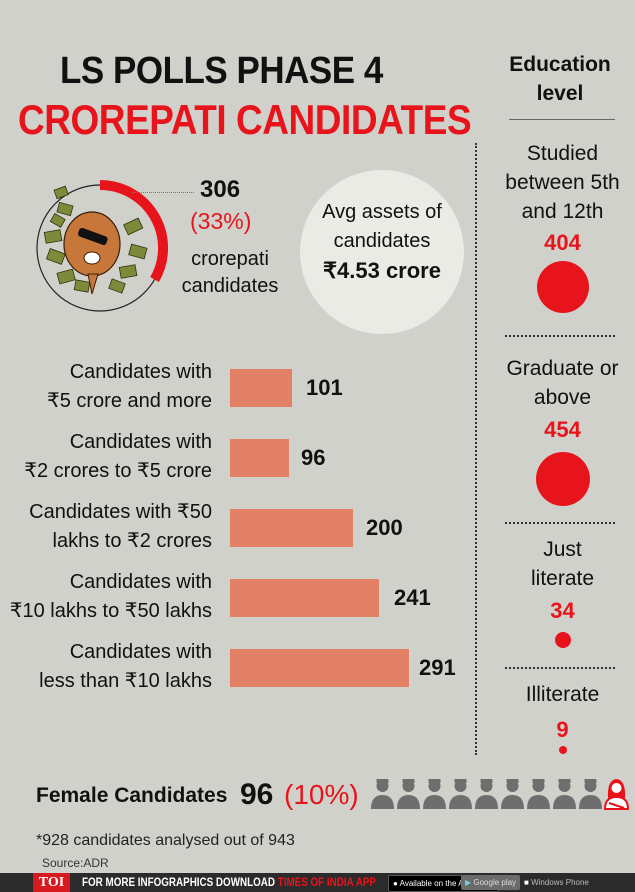  I want to click on bar-value: 96, so click(313, 457).